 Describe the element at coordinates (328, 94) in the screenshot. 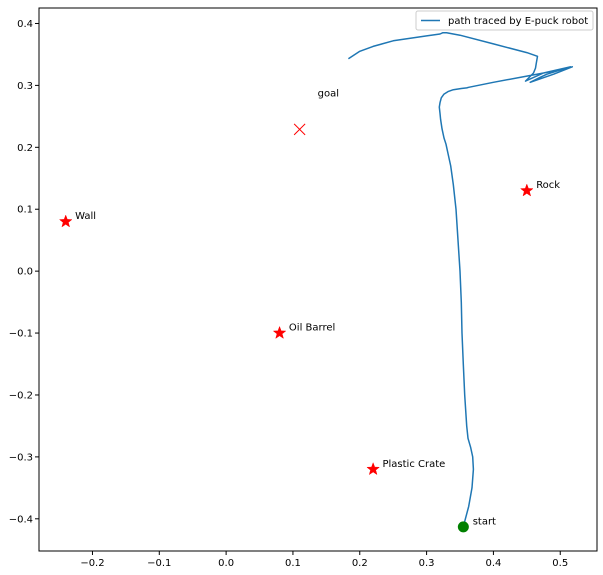

I see `annotation-goal: goal` at that location.